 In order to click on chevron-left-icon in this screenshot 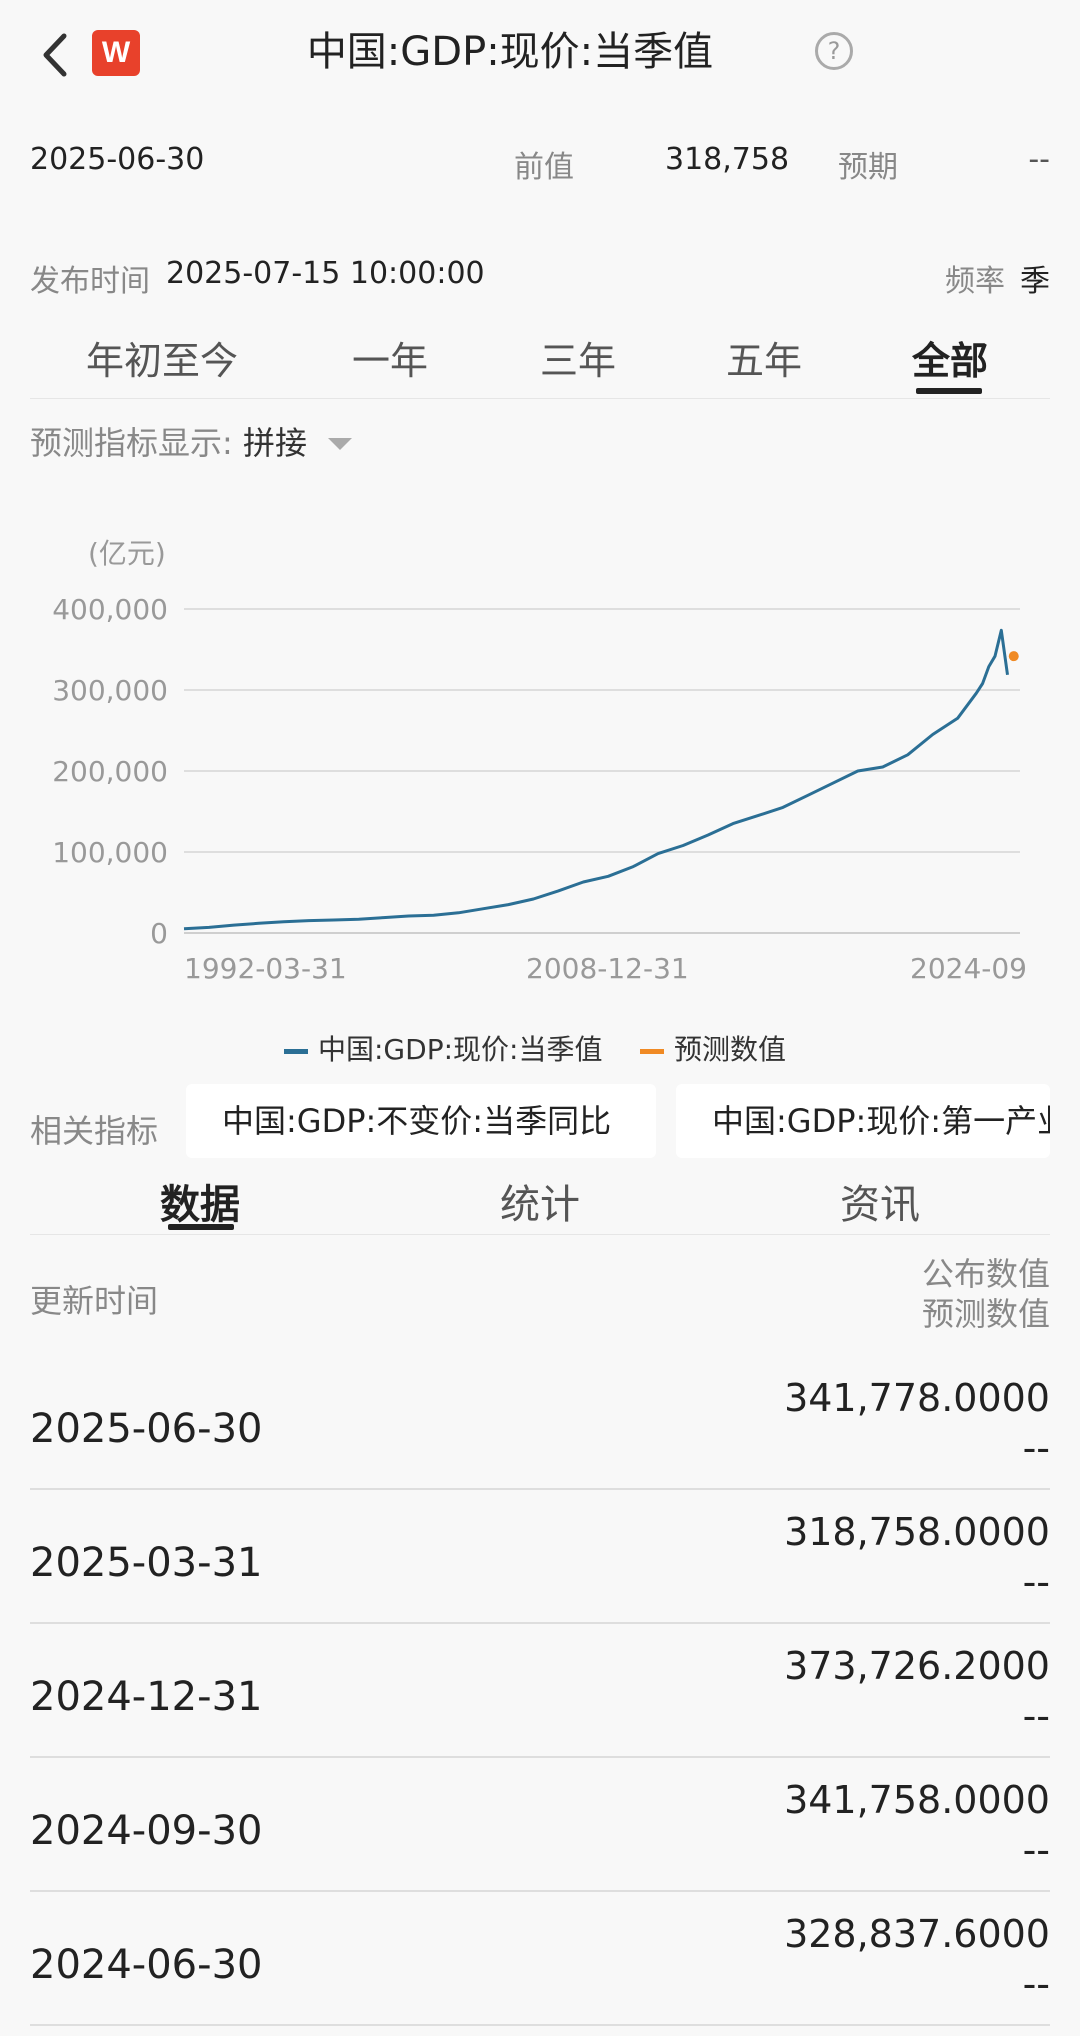, I will do `click(55, 55)`.